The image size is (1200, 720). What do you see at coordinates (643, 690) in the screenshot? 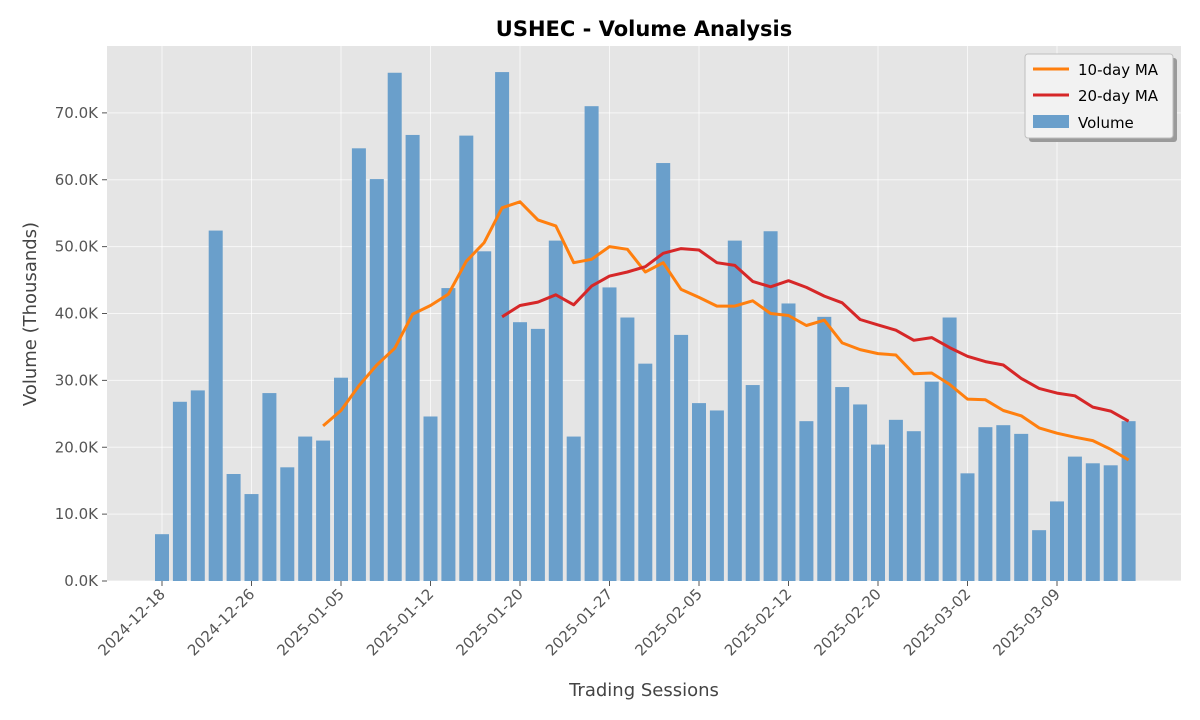
I see `x-axis-label: Trading Sessions` at bounding box center [643, 690].